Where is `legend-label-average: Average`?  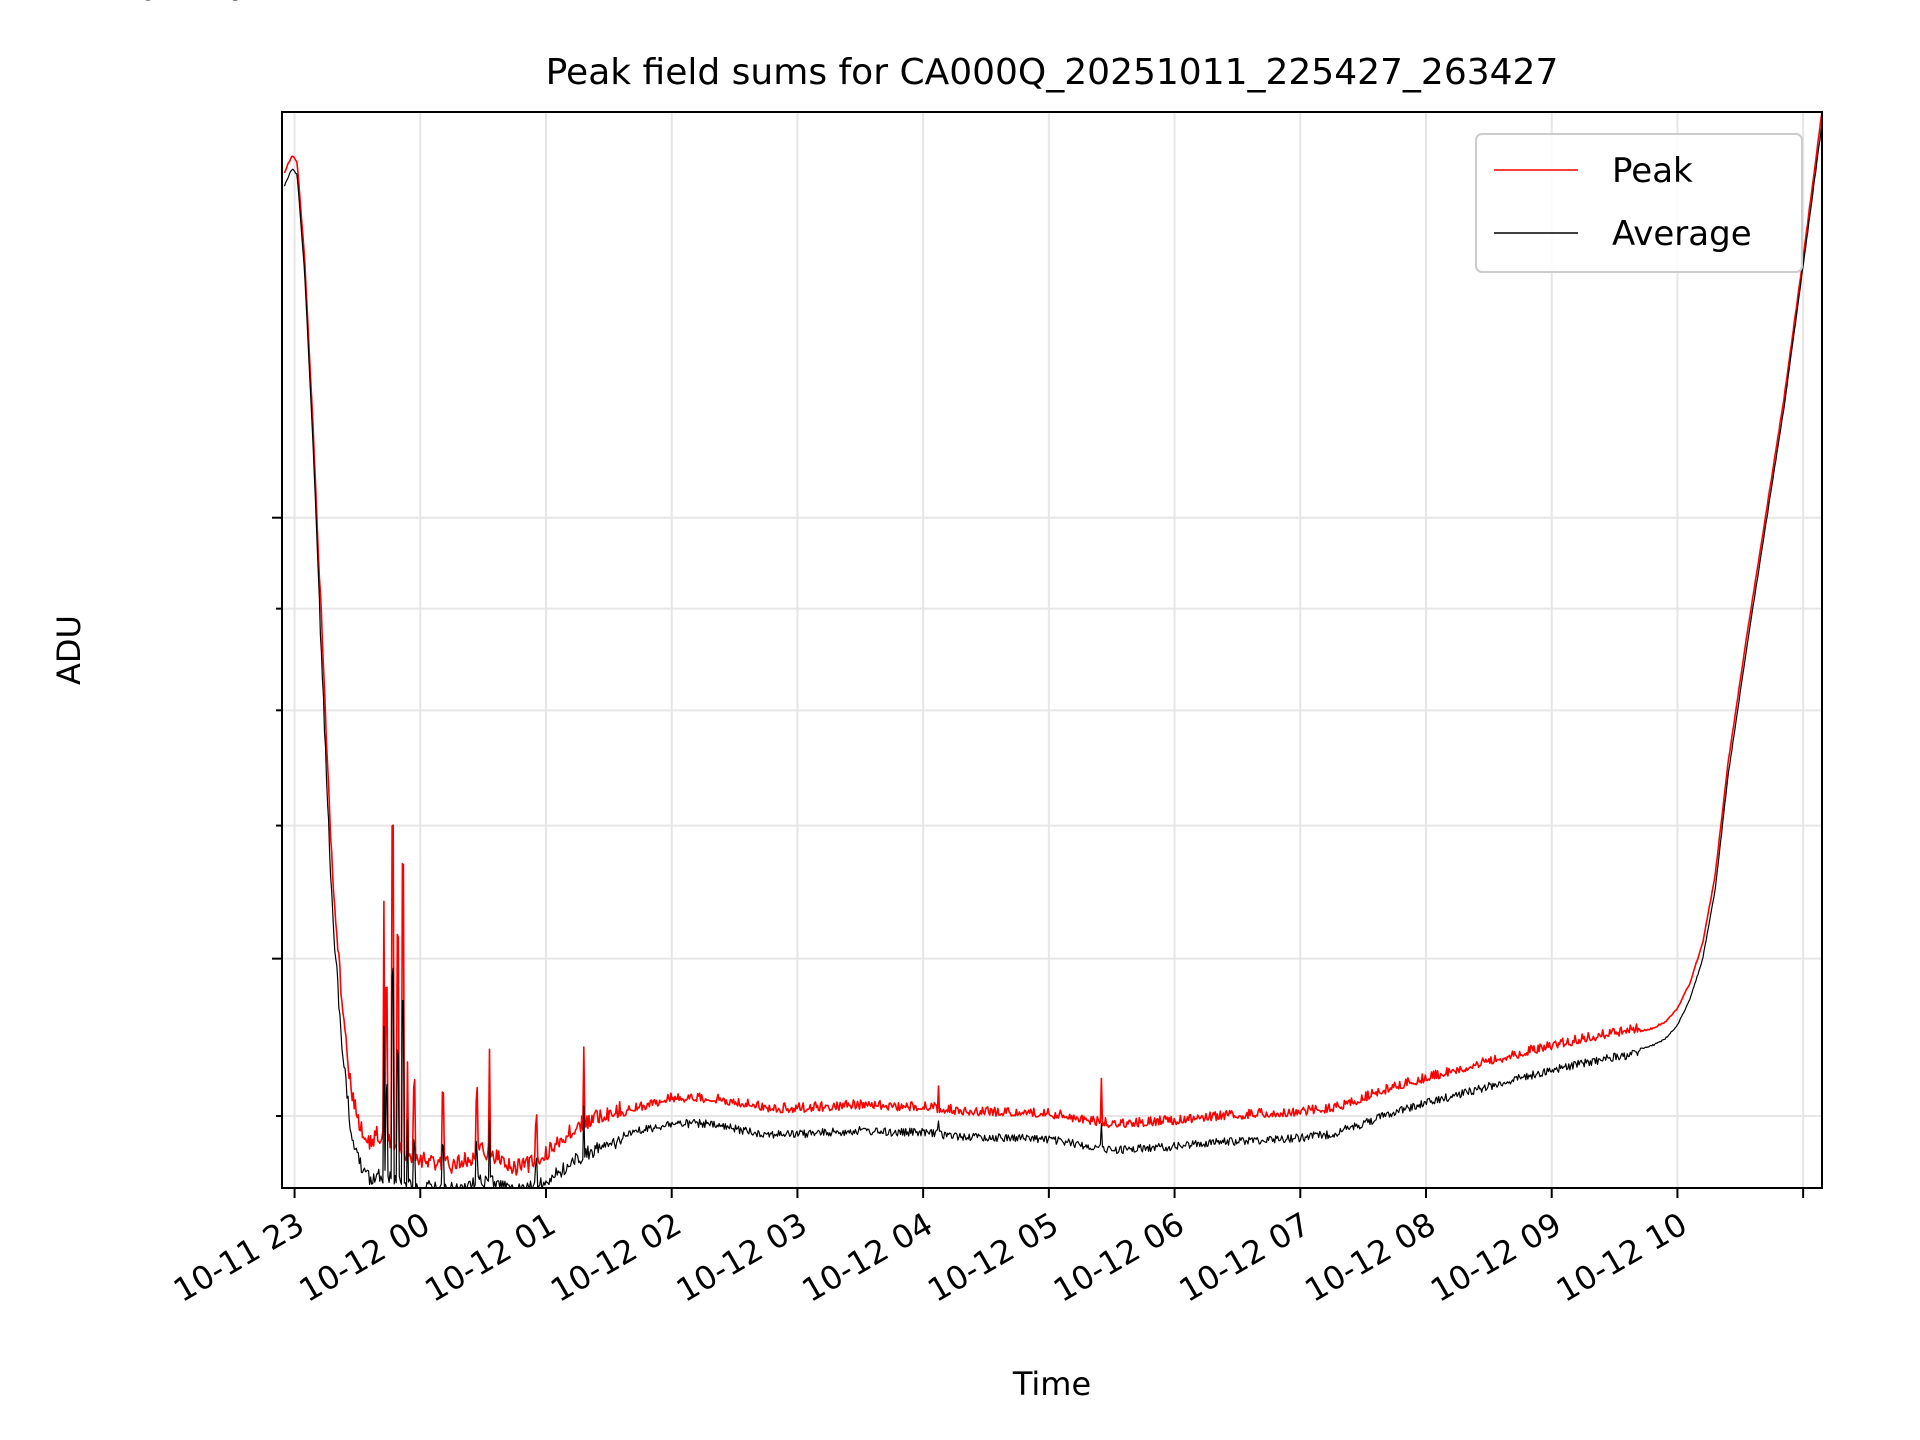
legend-label-average: Average is located at coordinates (1682, 234).